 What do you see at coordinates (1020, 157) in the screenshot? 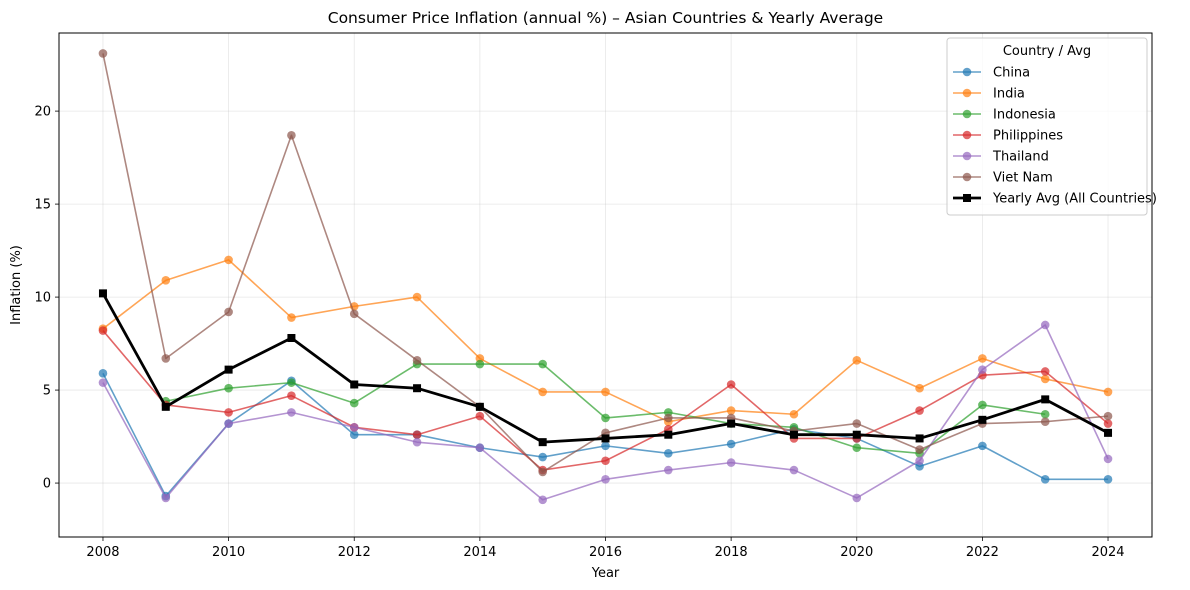
I see `legend-label: Thailand` at bounding box center [1020, 157].